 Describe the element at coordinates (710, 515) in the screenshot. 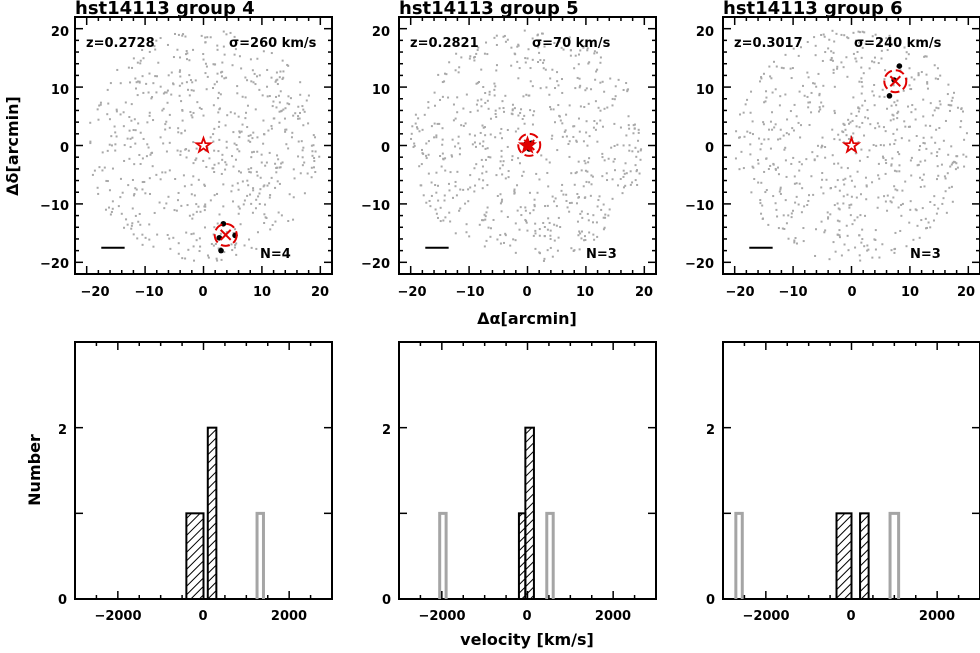

I see `y-tick-labels: 0 2` at that location.